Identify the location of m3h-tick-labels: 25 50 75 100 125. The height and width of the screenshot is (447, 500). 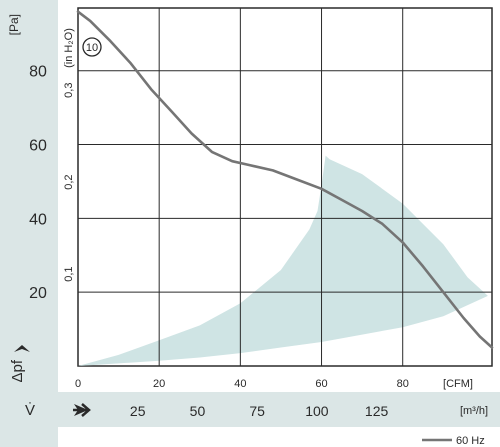
(259, 411).